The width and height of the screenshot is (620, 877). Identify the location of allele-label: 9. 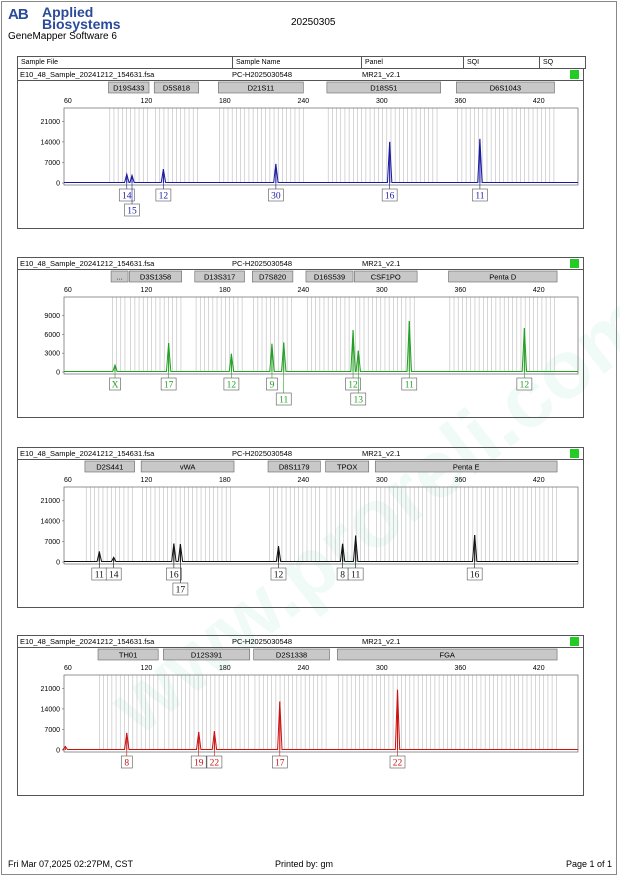
(272, 386).